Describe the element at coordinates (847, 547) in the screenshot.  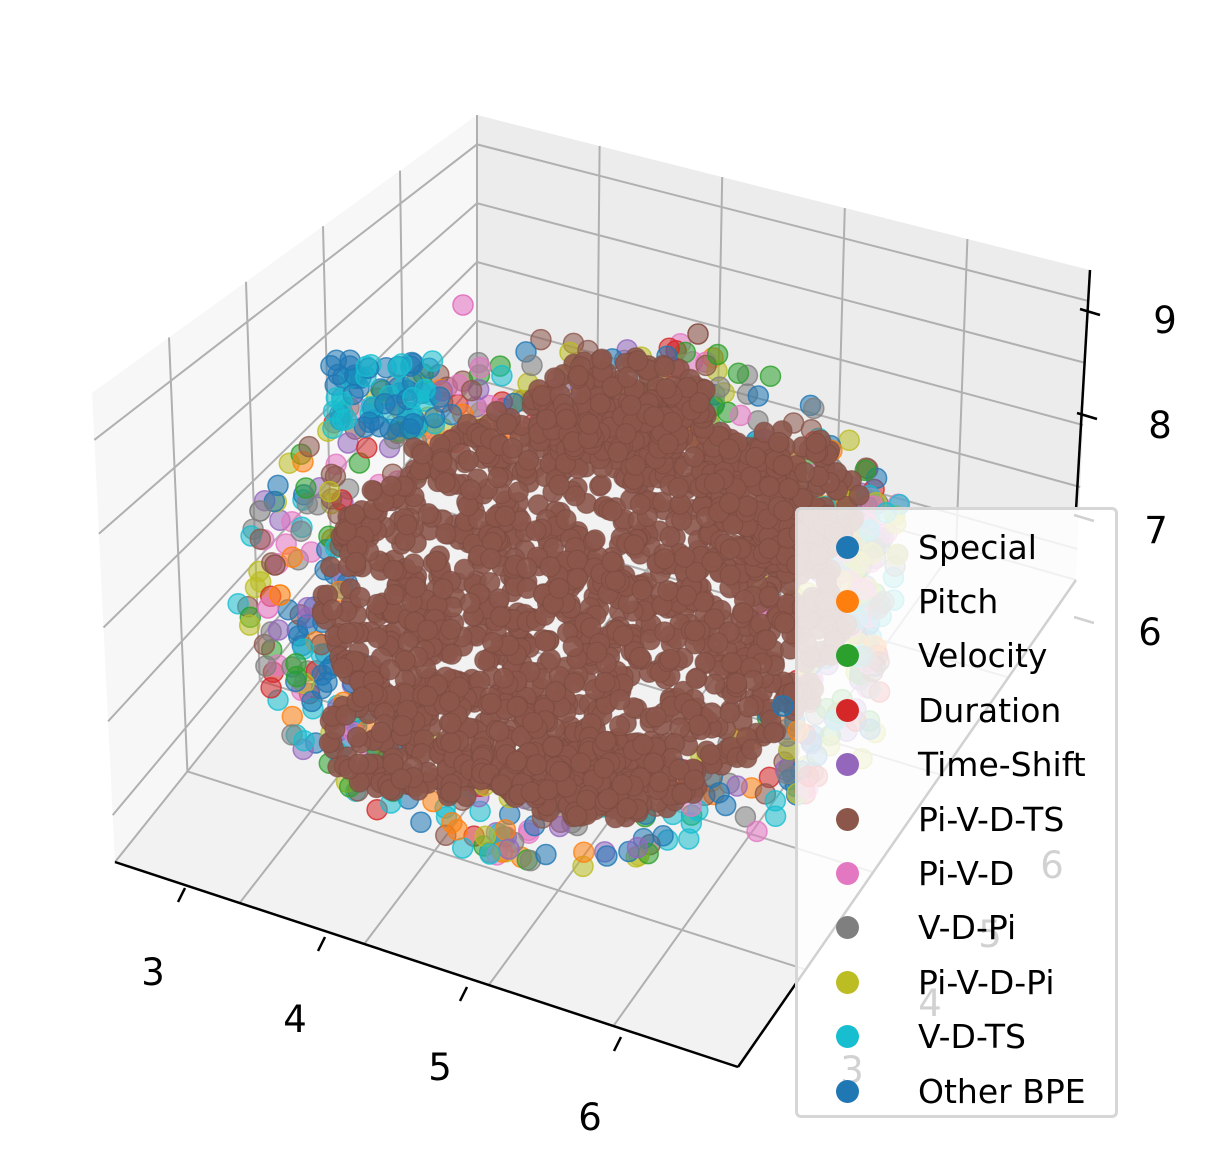
I see `legend-marker-special` at that location.